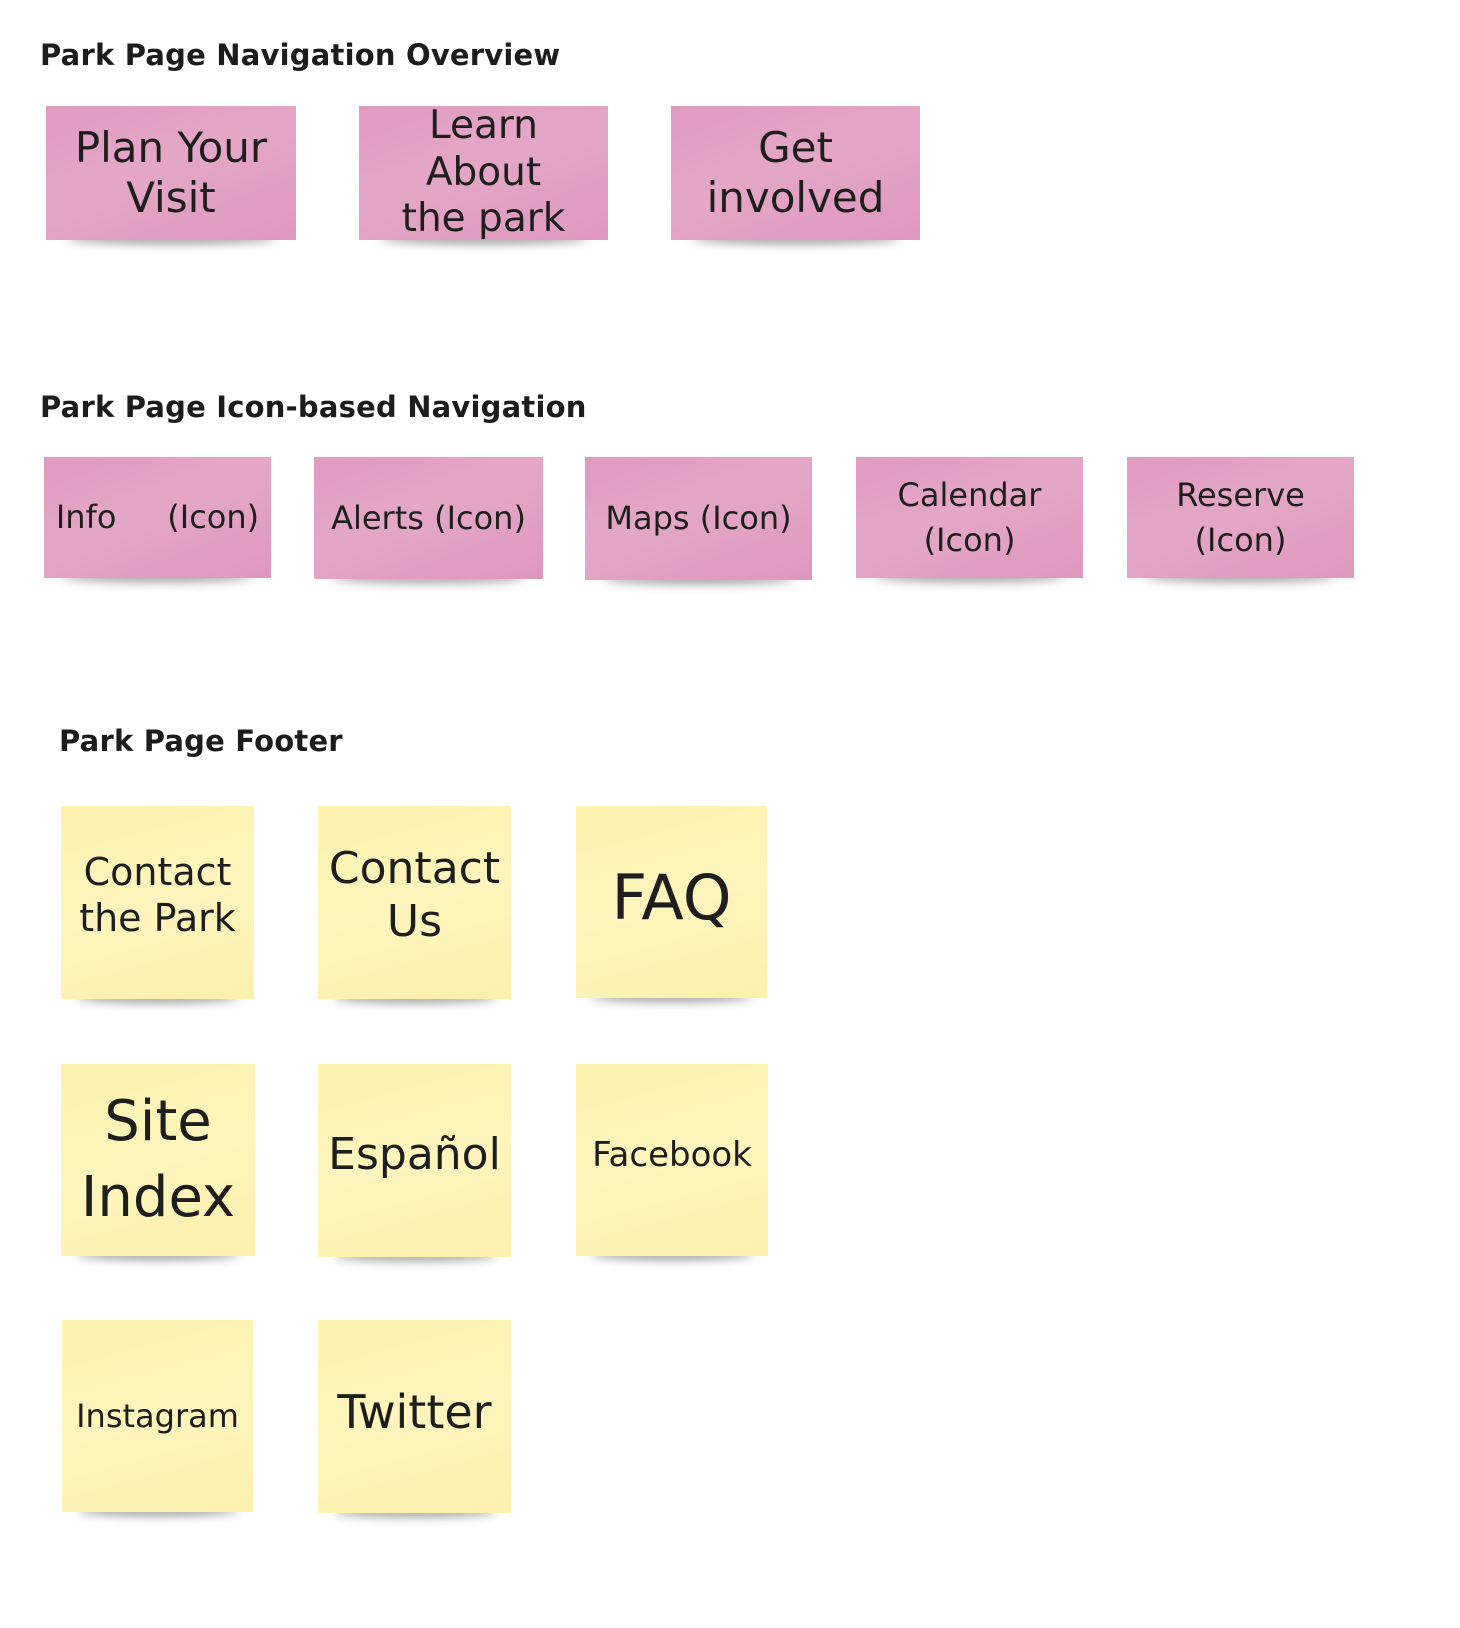 Image resolution: width=1460 pixels, height=1628 pixels. I want to click on note-text: Reserve (Icon), so click(1240, 517).